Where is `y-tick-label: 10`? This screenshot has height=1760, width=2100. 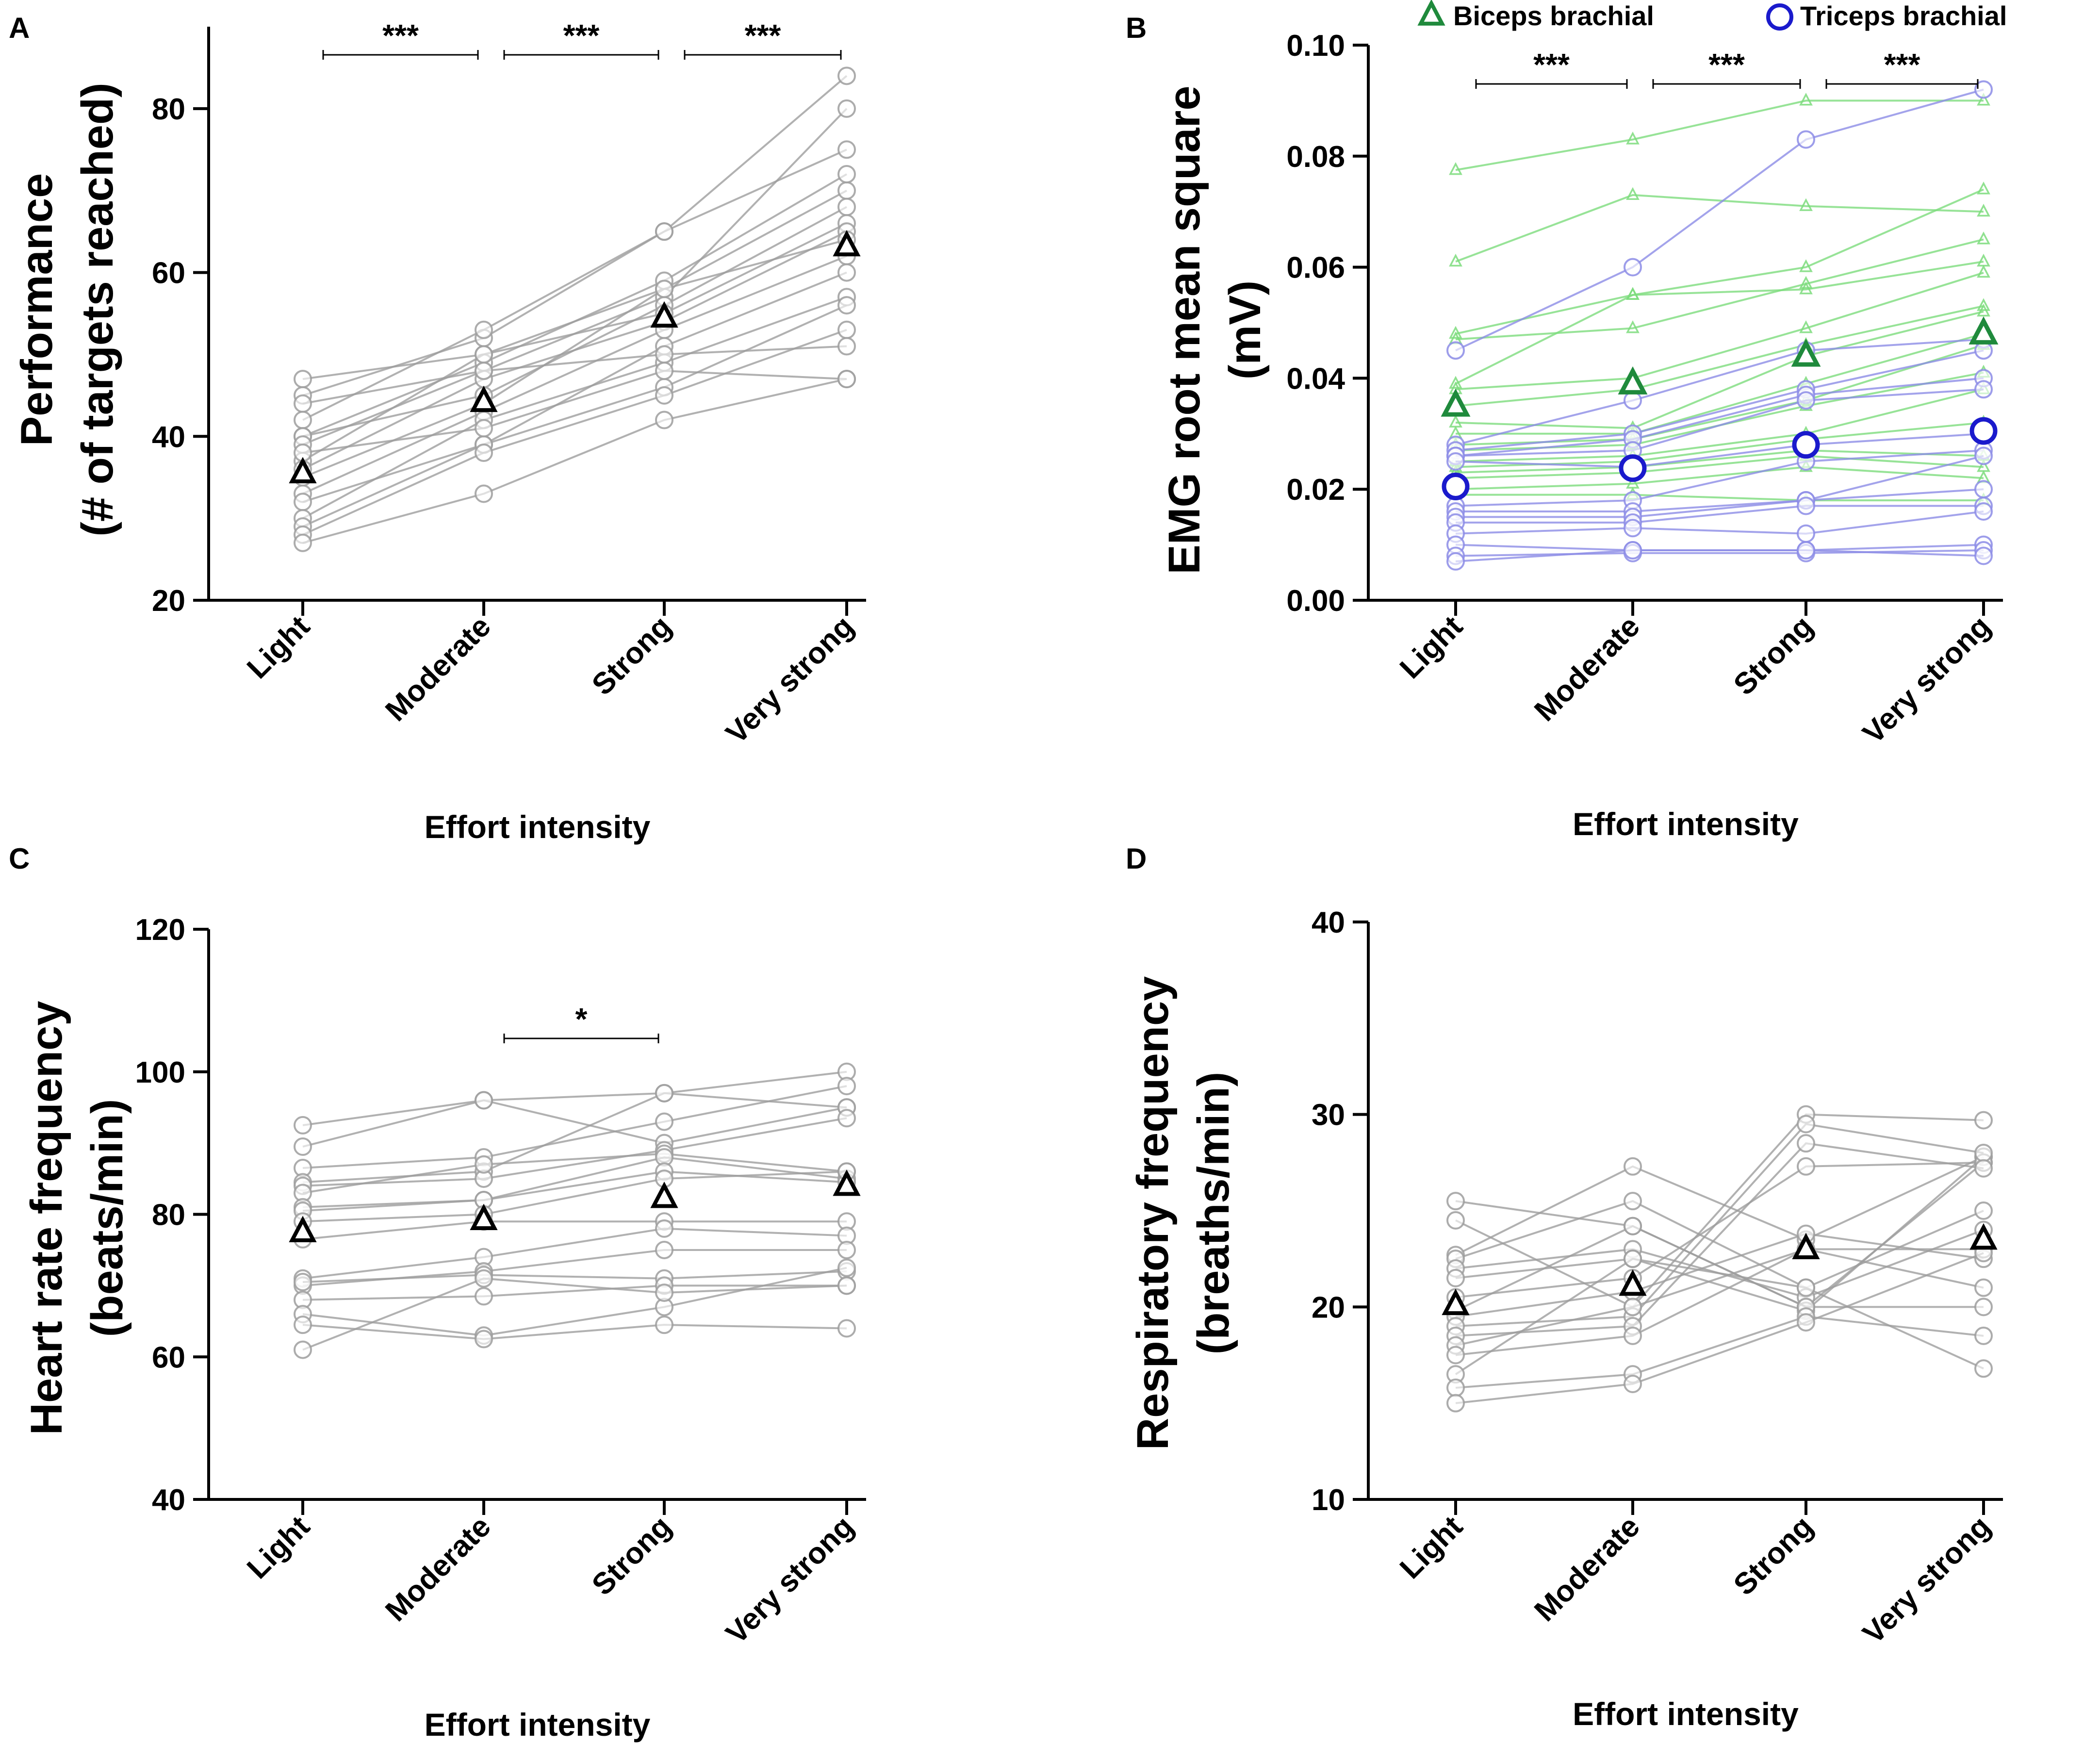
y-tick-label: 10 is located at coordinates (1328, 1500).